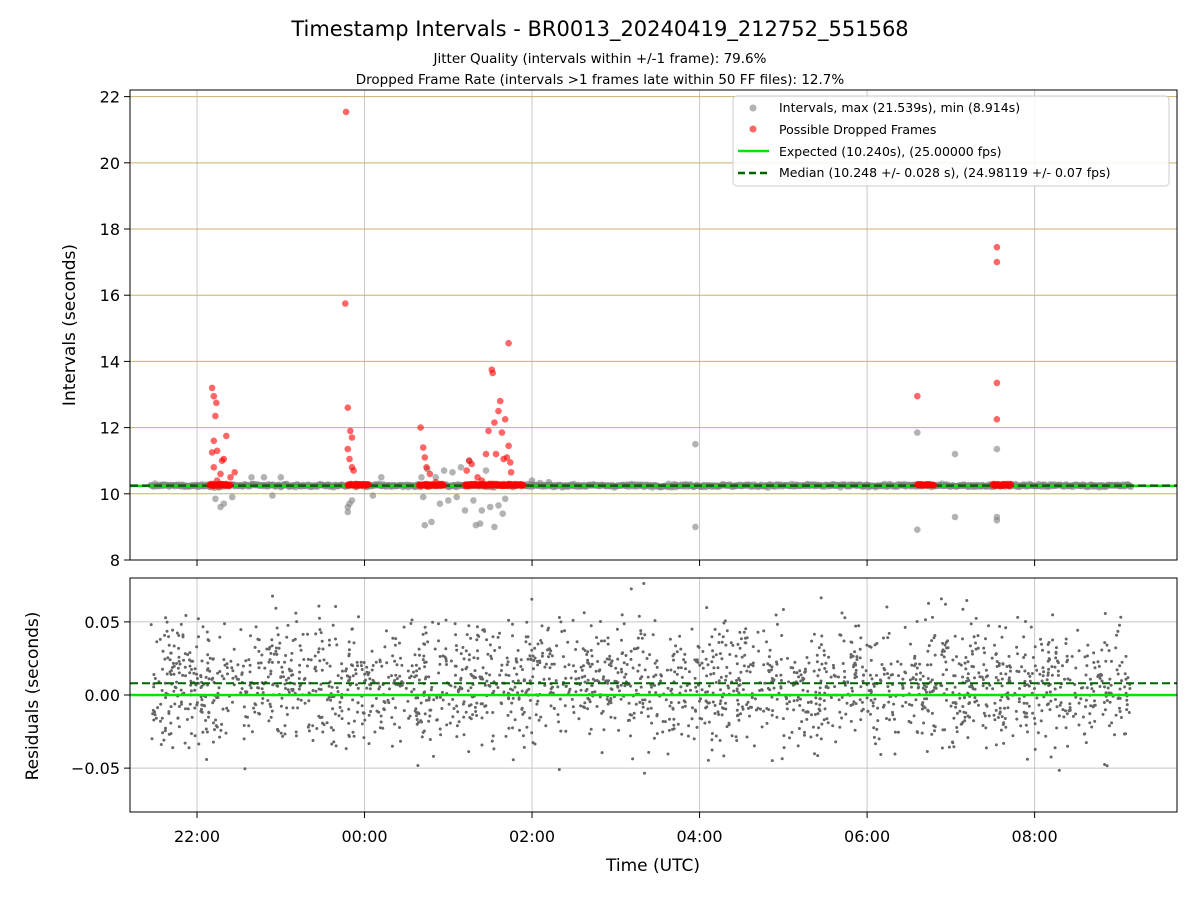 The image size is (1200, 900). What do you see at coordinates (505, 419) in the screenshot?
I see `dropped-frame-point` at bounding box center [505, 419].